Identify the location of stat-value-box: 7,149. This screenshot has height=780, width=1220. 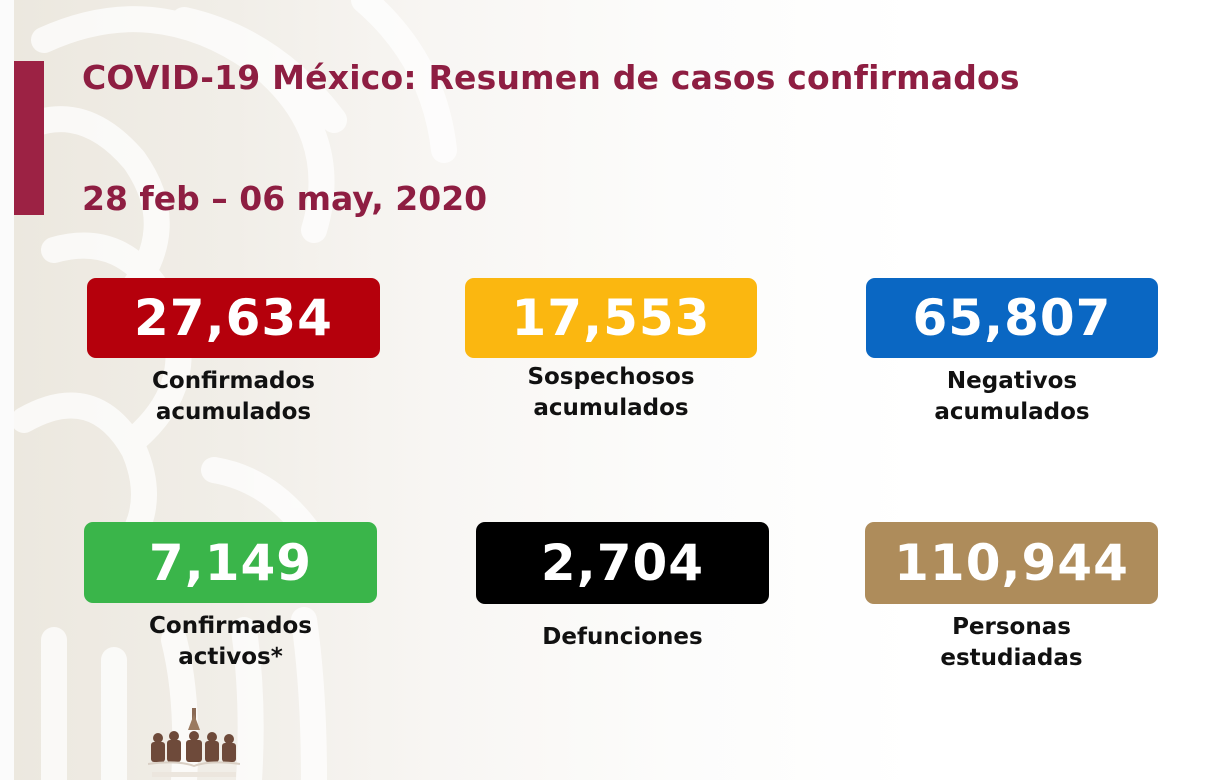
(230, 562).